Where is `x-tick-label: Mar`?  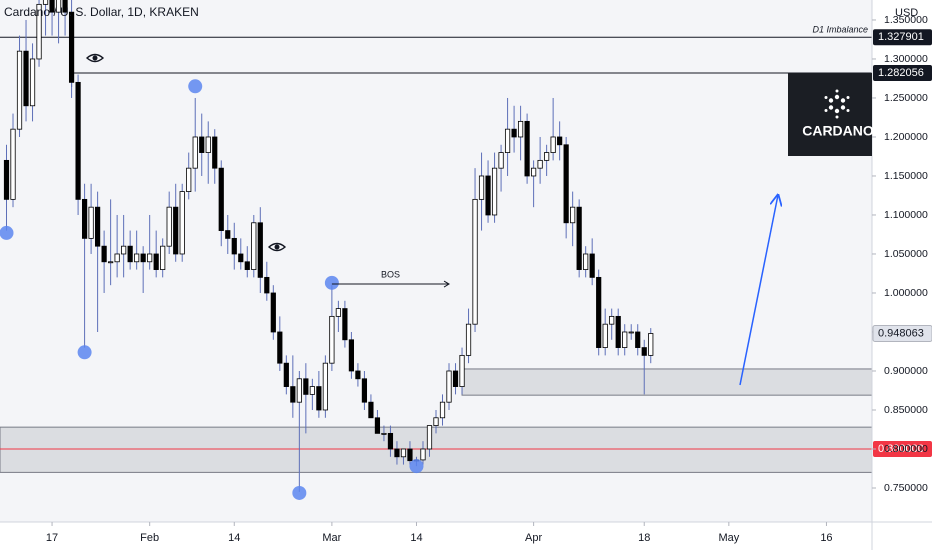
x-tick-label: Mar is located at coordinates (331, 538).